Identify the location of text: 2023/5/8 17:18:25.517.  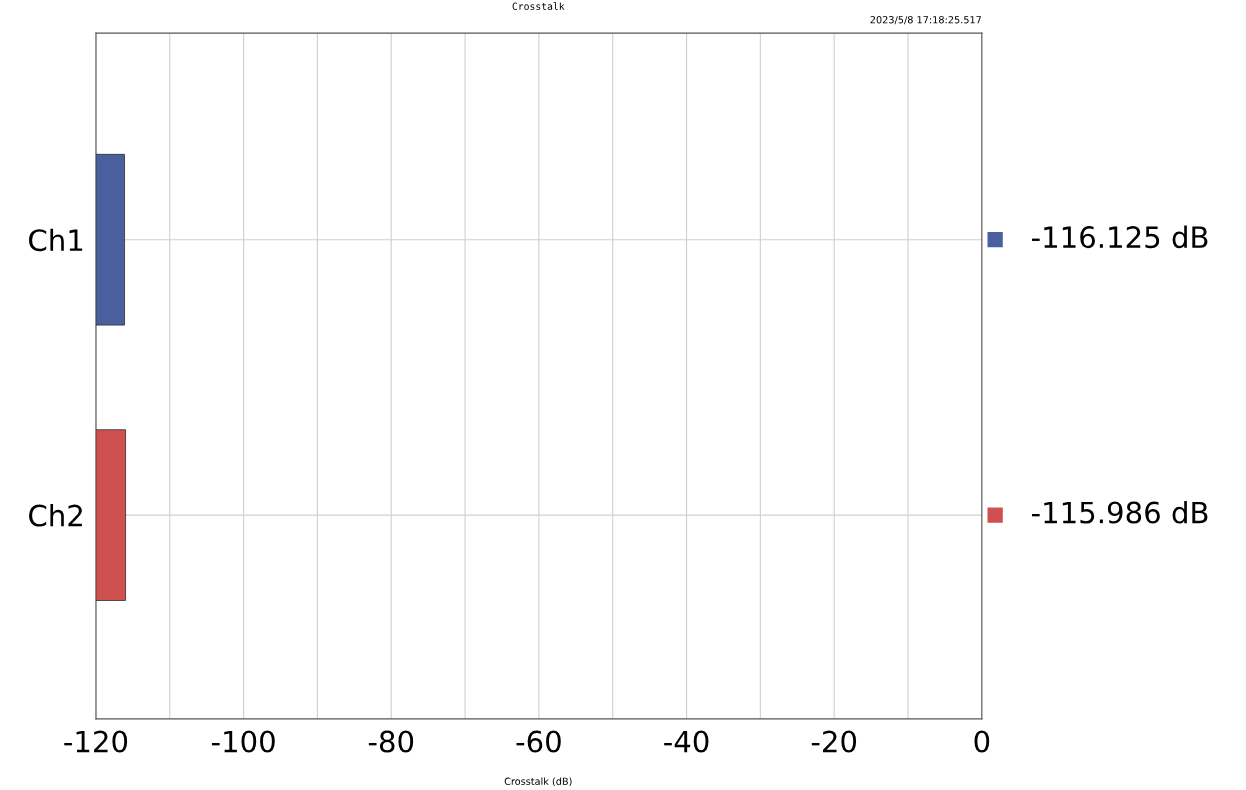
(926, 20).